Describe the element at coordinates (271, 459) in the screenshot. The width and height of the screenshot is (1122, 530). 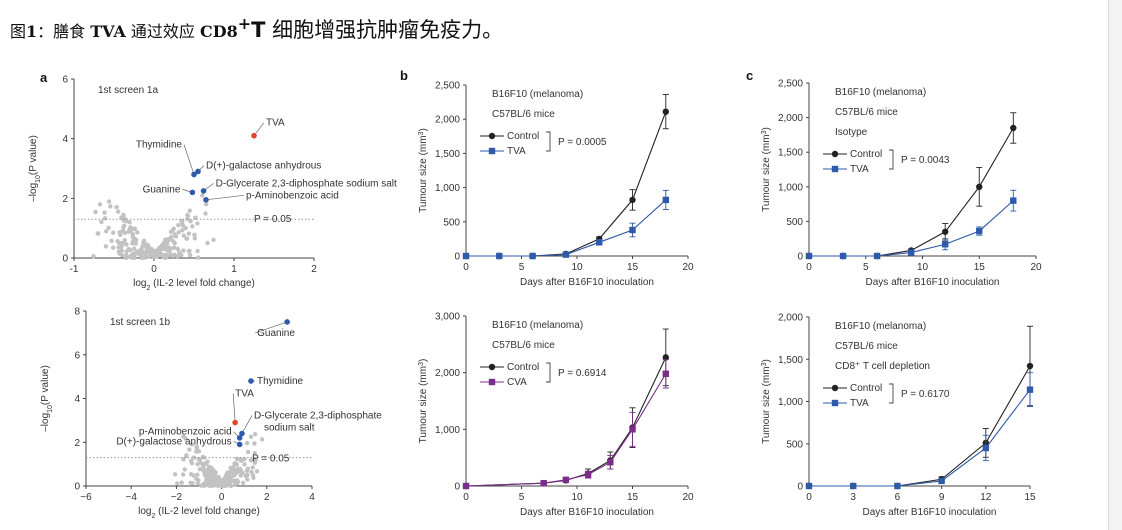
I see `threshold-label: P = 0.05` at that location.